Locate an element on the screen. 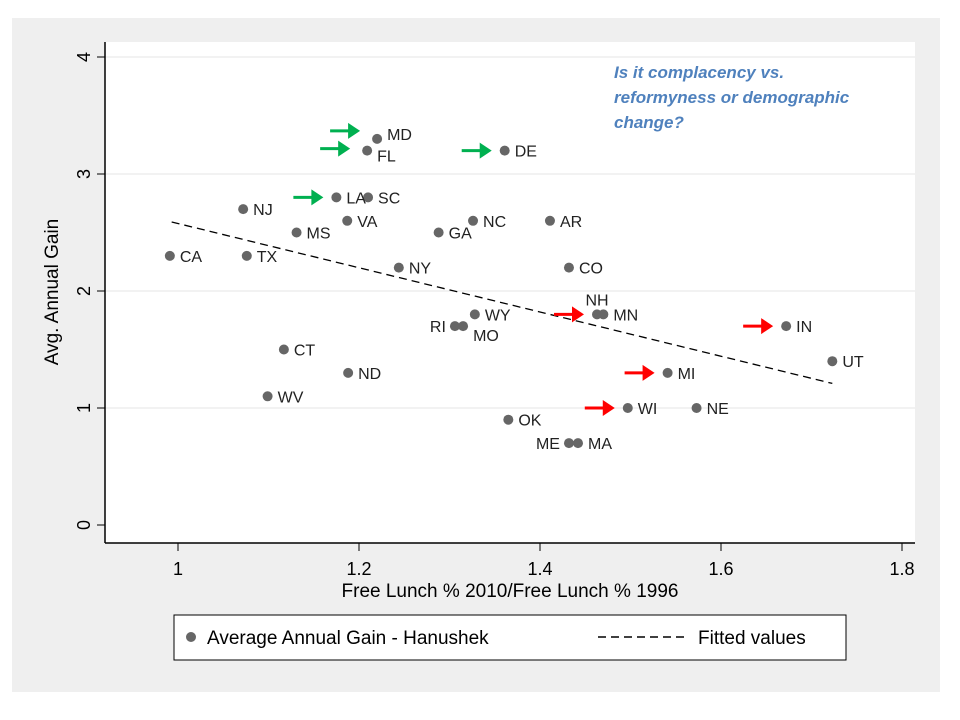 Image resolution: width=960 pixels, height=720 pixels. point-MO is located at coordinates (463, 326).